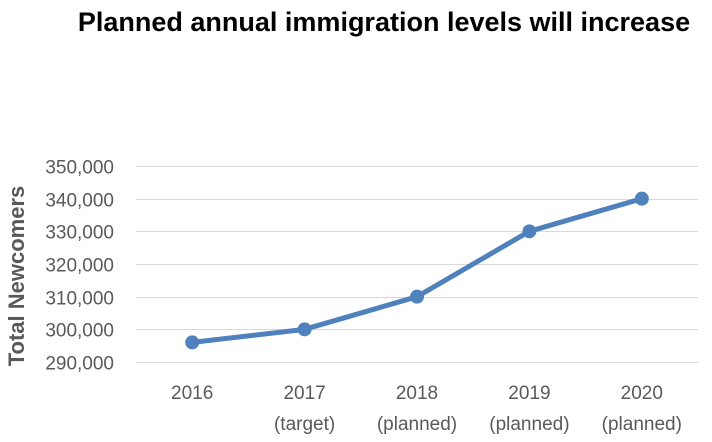 The image size is (712, 442). I want to click on x-tick-label-line: 2019, so click(529, 393).